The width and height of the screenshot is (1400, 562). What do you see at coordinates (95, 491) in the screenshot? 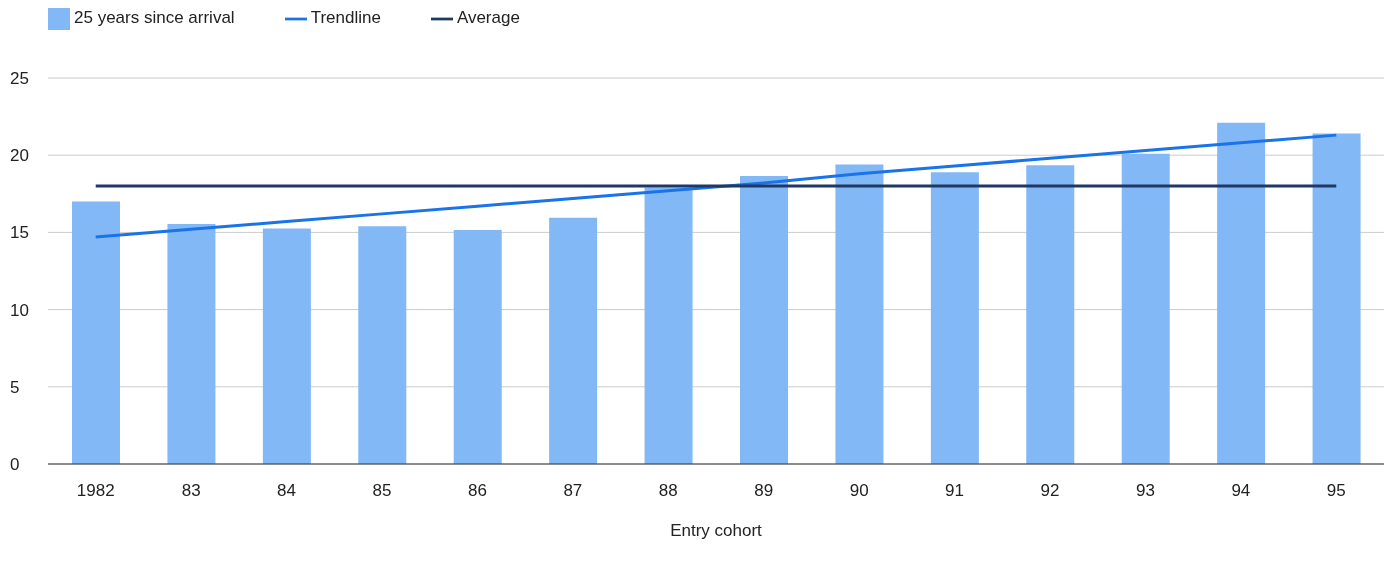
I see `x-tick-label: 1982` at bounding box center [95, 491].